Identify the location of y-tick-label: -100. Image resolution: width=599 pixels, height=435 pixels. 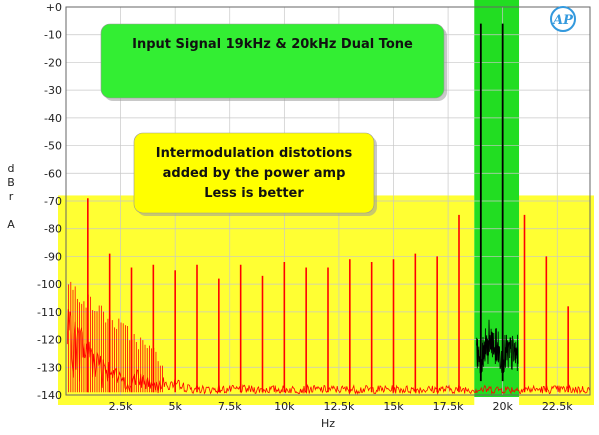
(49, 284).